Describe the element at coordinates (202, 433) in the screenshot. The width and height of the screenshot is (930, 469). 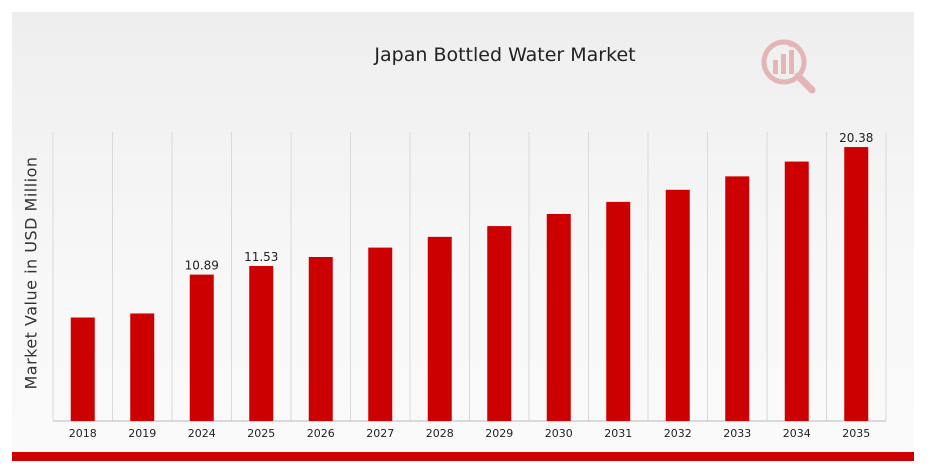
I see `x-tick-label-2024: 2024` at that location.